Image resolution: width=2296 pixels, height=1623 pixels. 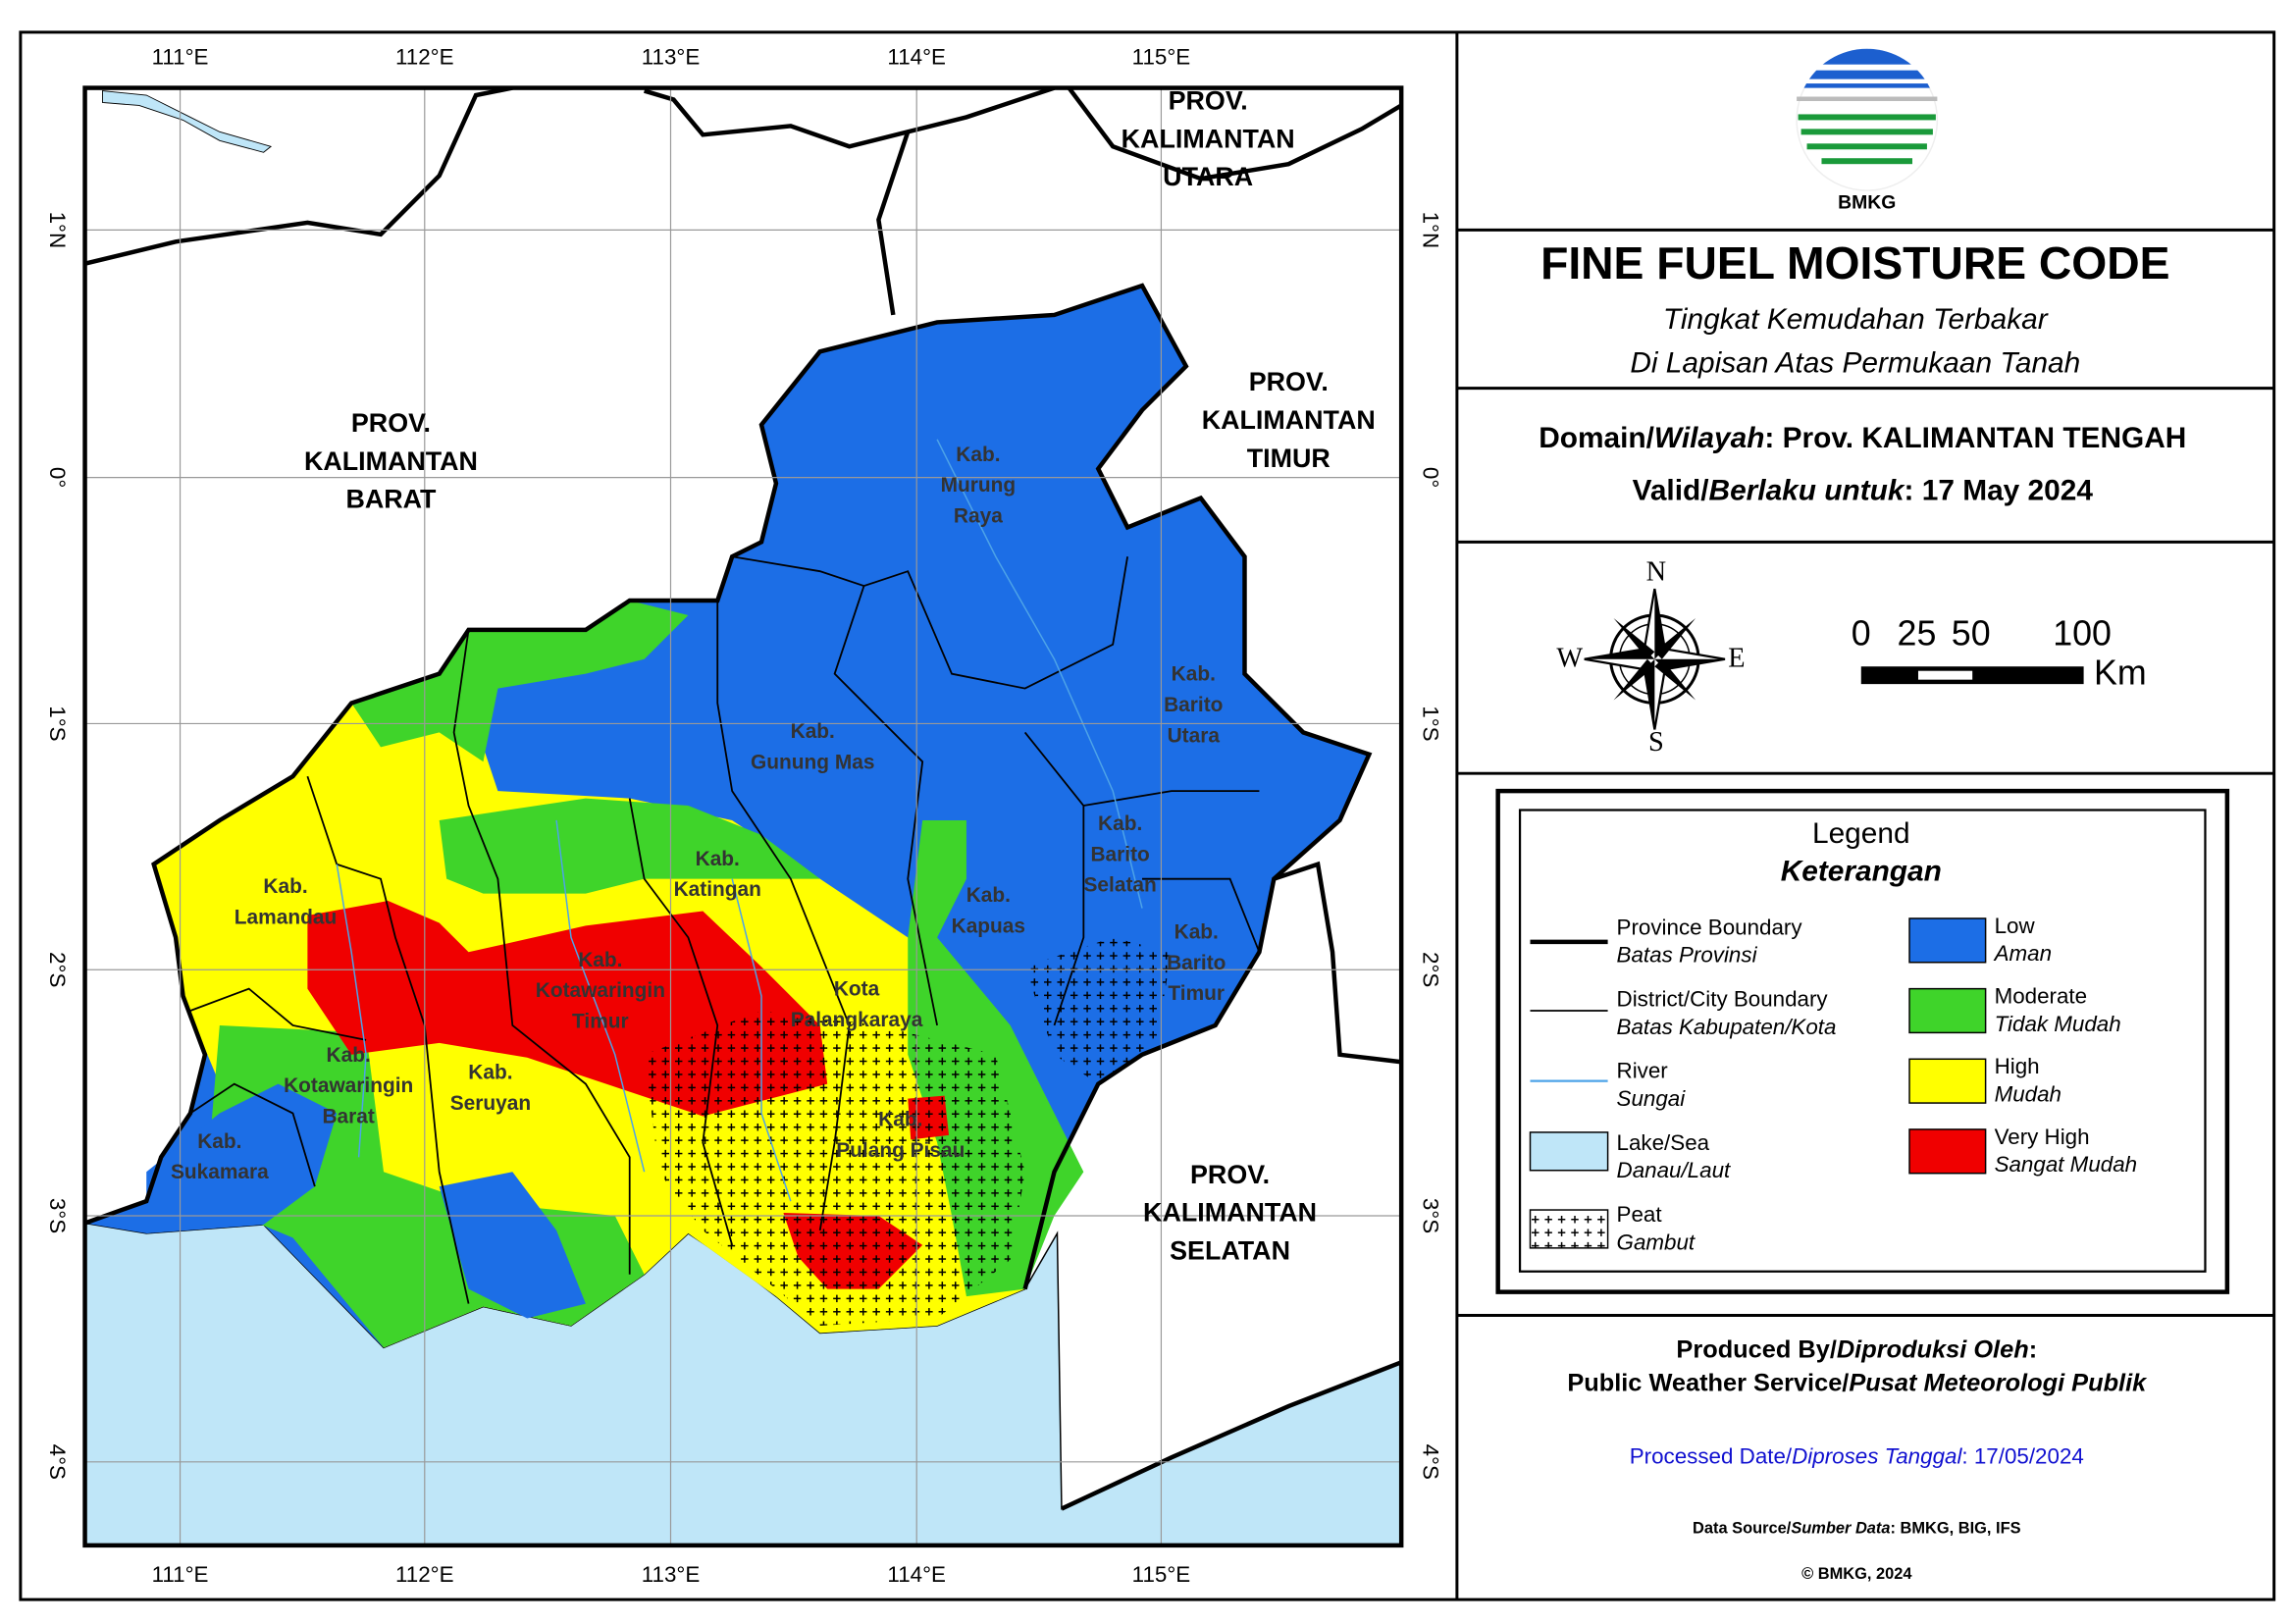 What do you see at coordinates (2033, 1349) in the screenshot?
I see `produced-colon: :` at bounding box center [2033, 1349].